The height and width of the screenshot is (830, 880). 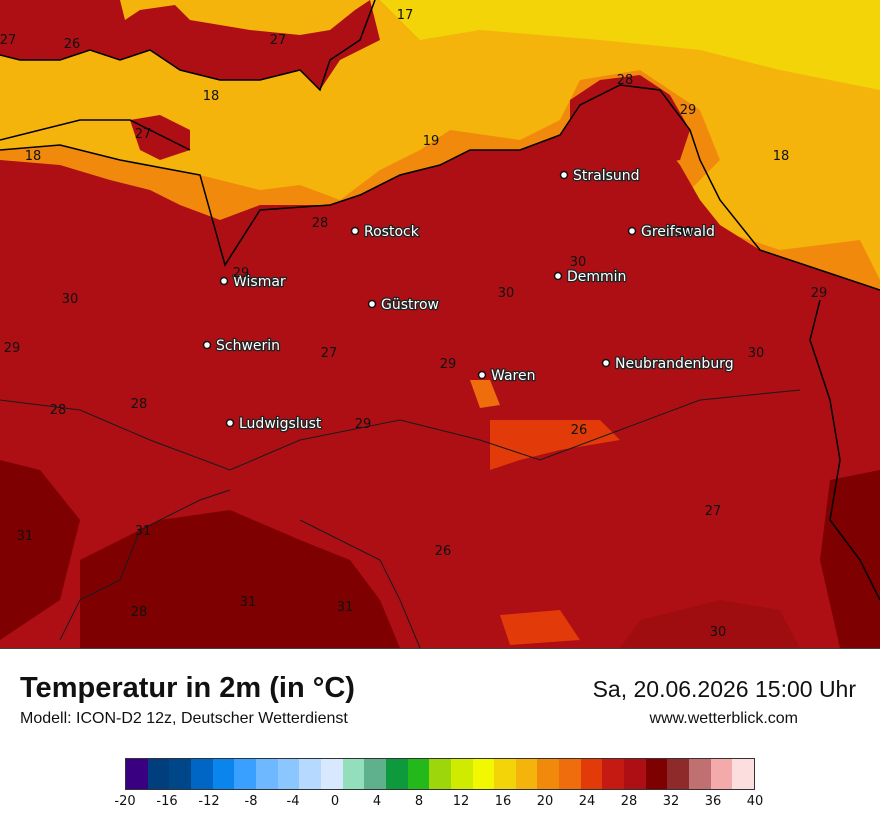 What do you see at coordinates (674, 364) in the screenshot?
I see `city-label: Neubrandenburg` at bounding box center [674, 364].